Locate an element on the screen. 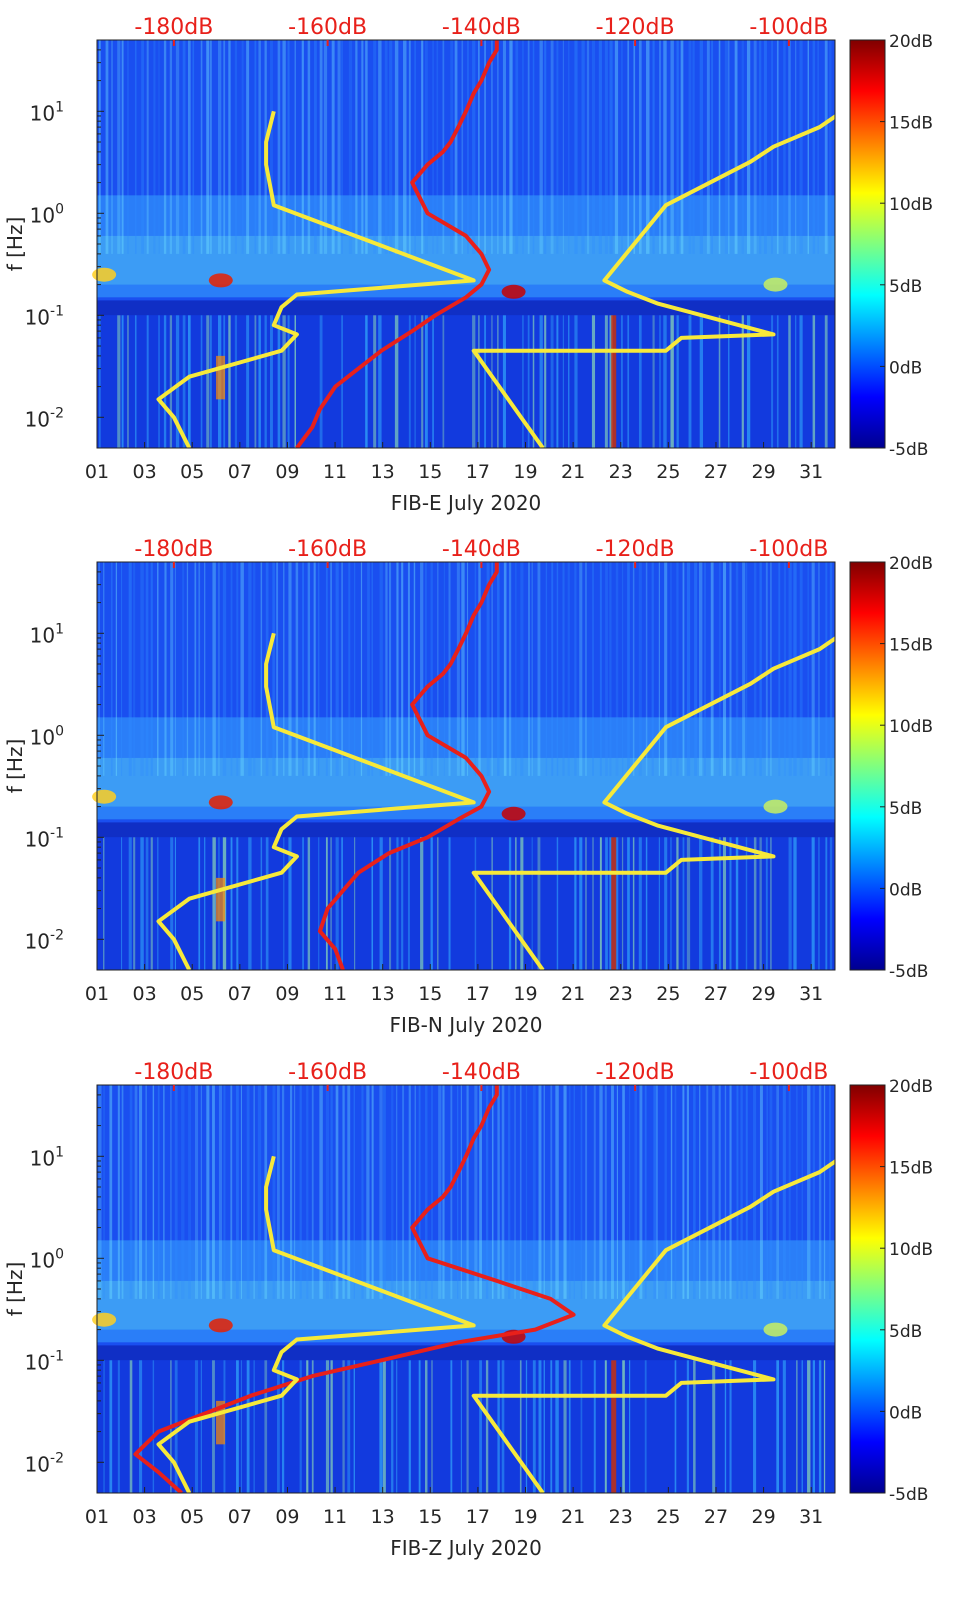  x-tick-label: 27 is located at coordinates (716, 994).